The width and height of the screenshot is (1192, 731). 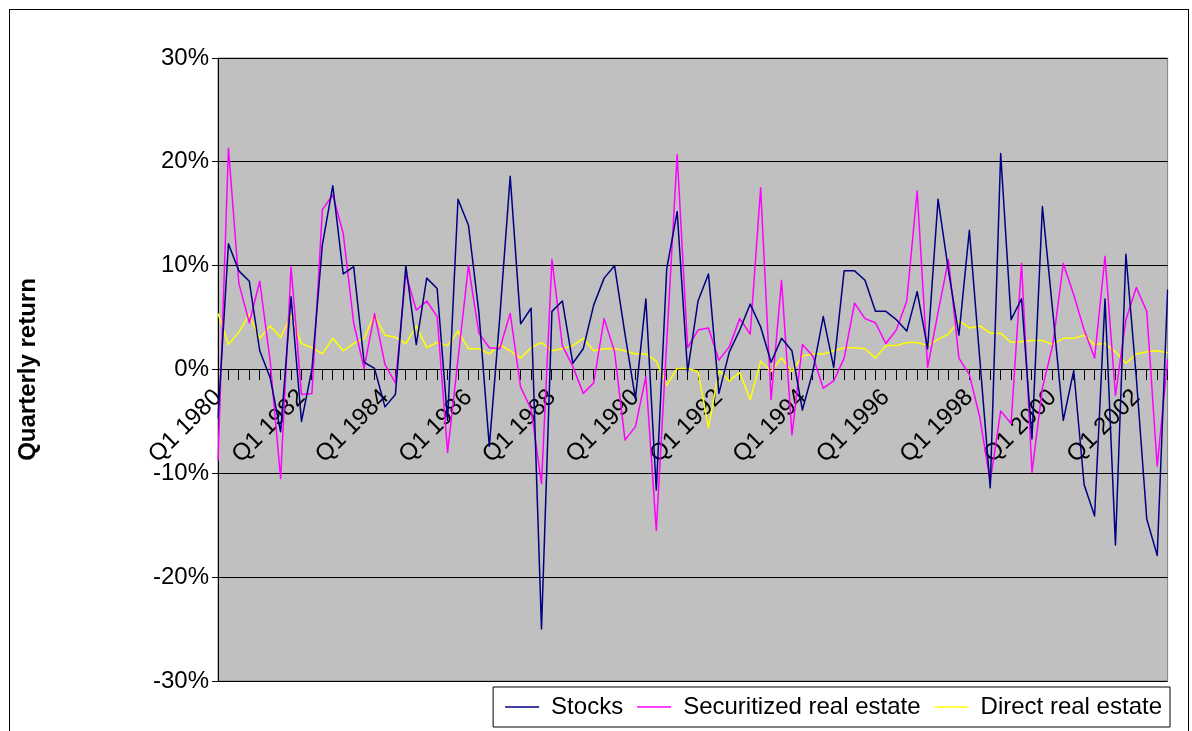 I want to click on y-axis-title: Quarterly return, so click(x=27, y=369).